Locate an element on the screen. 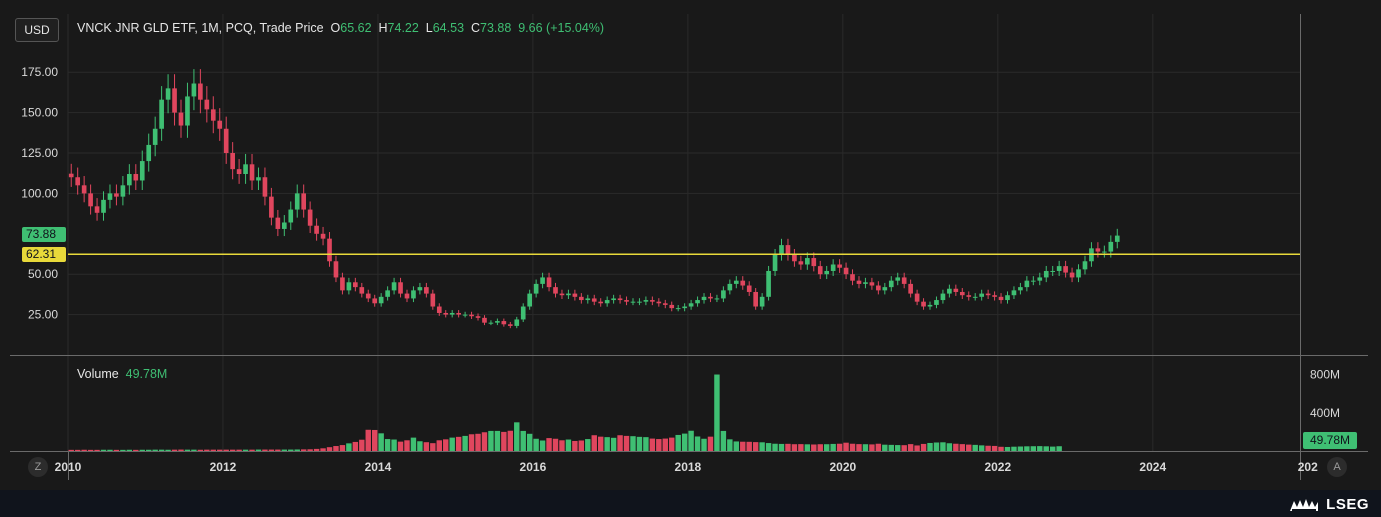 The width and height of the screenshot is (1381, 517). open-value: 65.62 is located at coordinates (356, 28).